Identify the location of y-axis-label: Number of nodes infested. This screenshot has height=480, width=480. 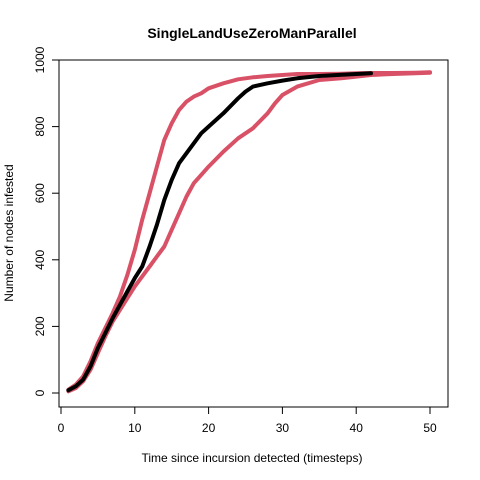
(9, 232).